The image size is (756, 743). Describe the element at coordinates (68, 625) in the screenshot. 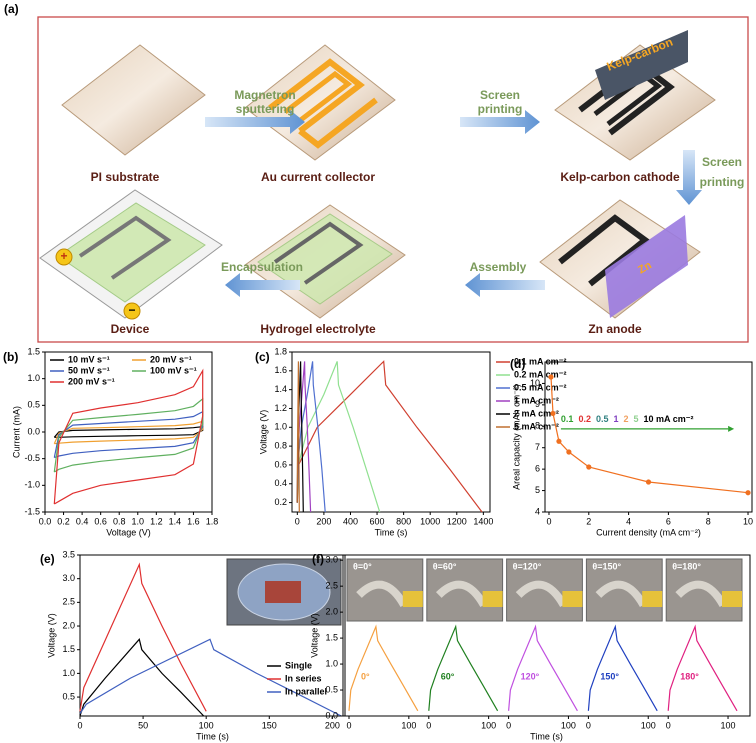

I see `y-tick-label: 2.0` at that location.